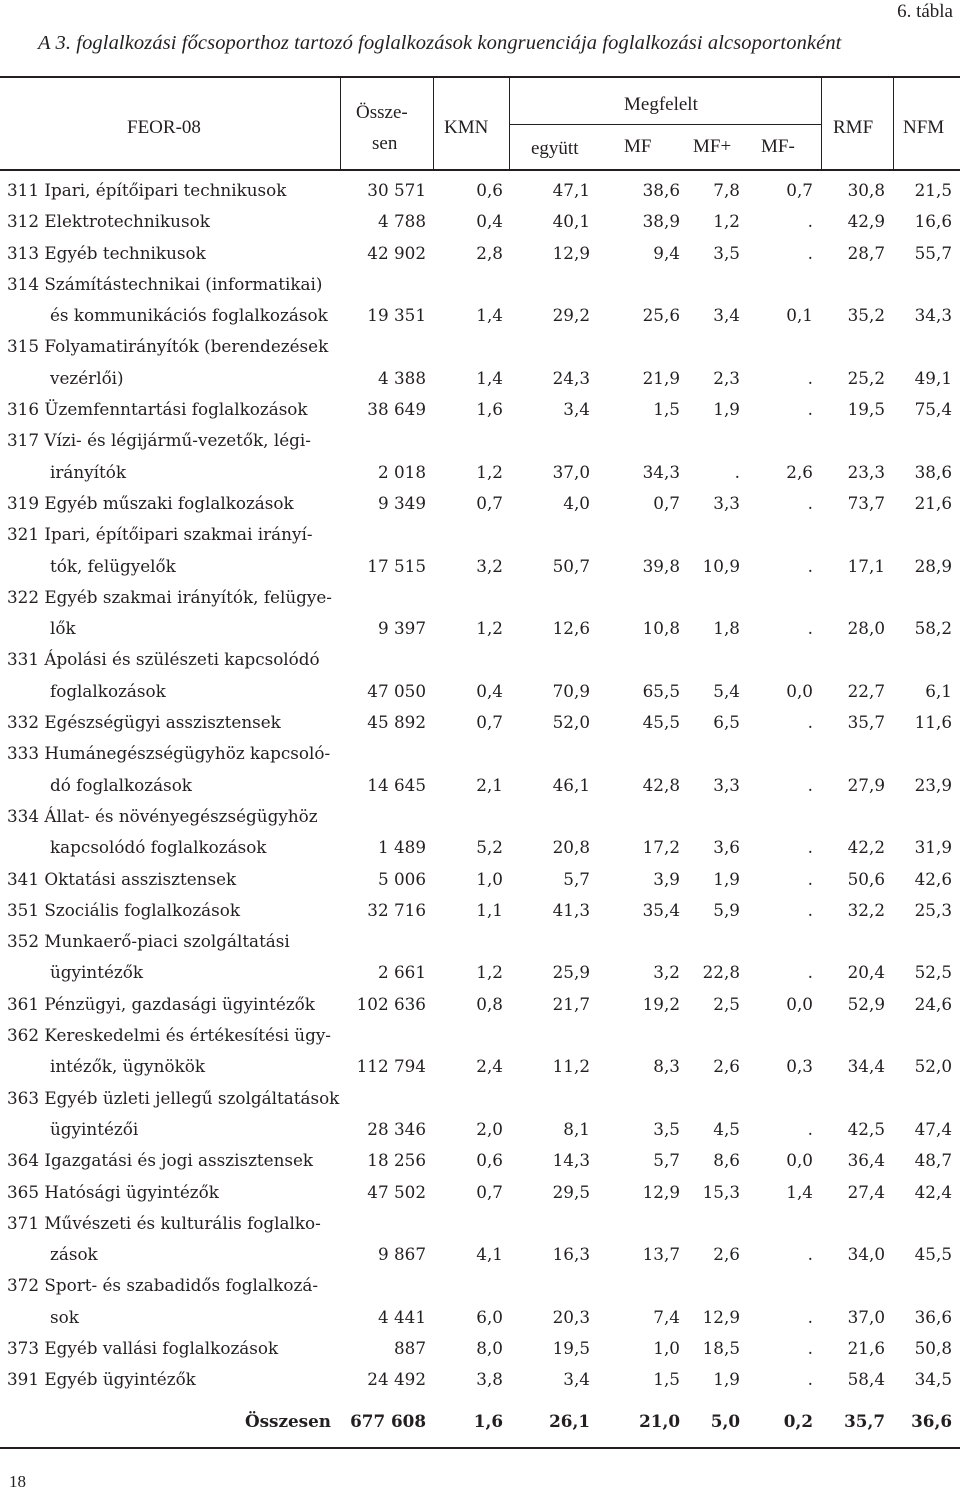 The width and height of the screenshot is (960, 1496). What do you see at coordinates (401, 972) in the screenshot?
I see `col-osszesen-value: 2 661` at bounding box center [401, 972].